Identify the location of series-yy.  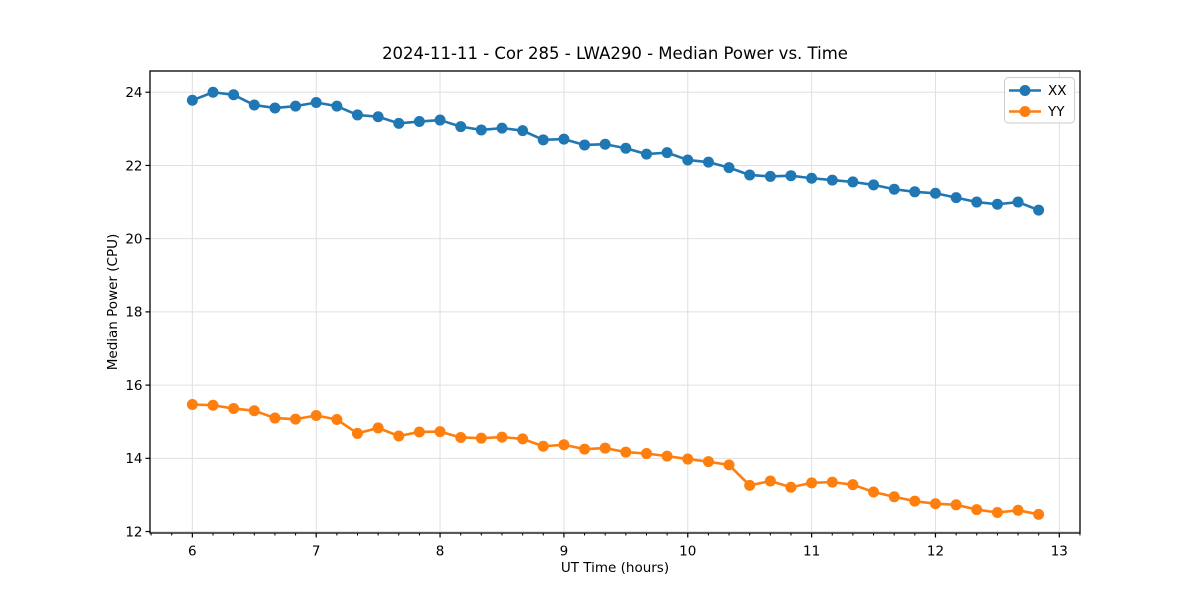
(615, 459).